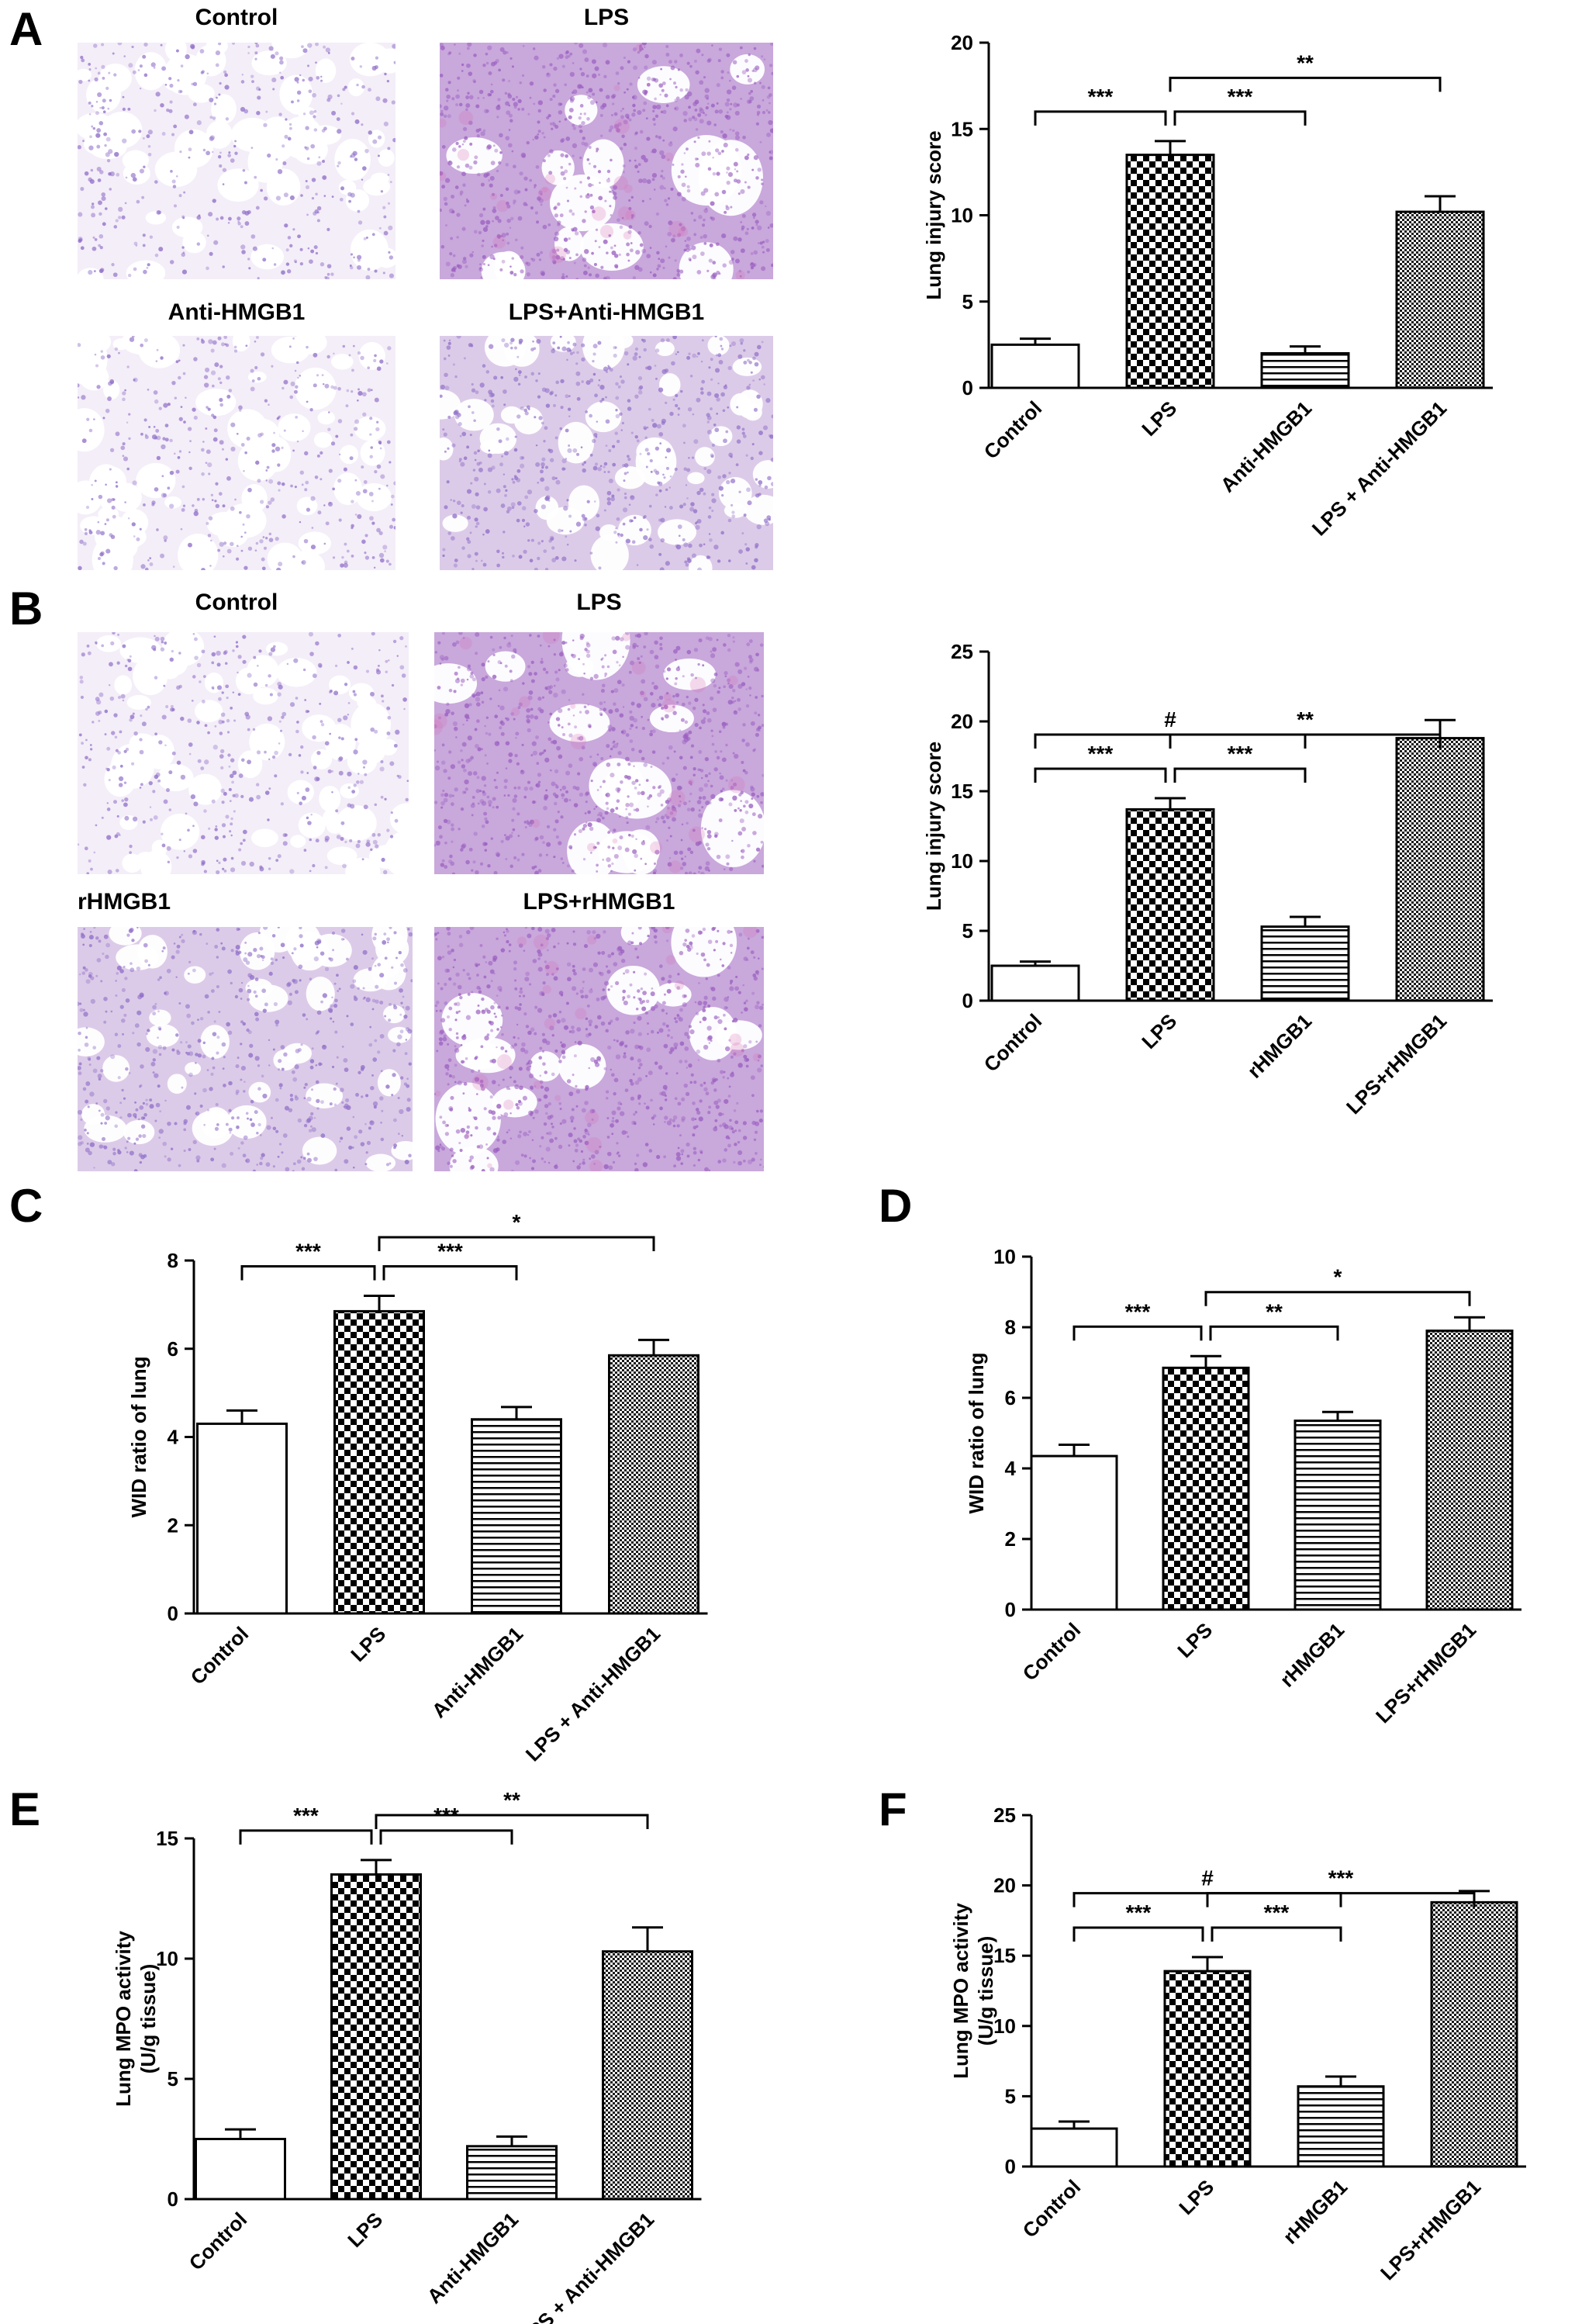 This screenshot has height=2324, width=1575. What do you see at coordinates (606, 161) in the screenshot?
I see `micrograph-a-lps` at bounding box center [606, 161].